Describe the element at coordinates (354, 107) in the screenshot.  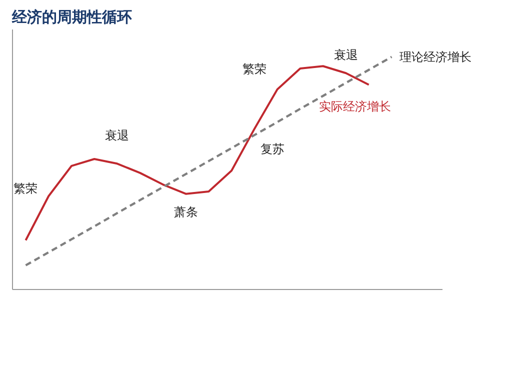
I see `text: 实际经济增长` at that location.